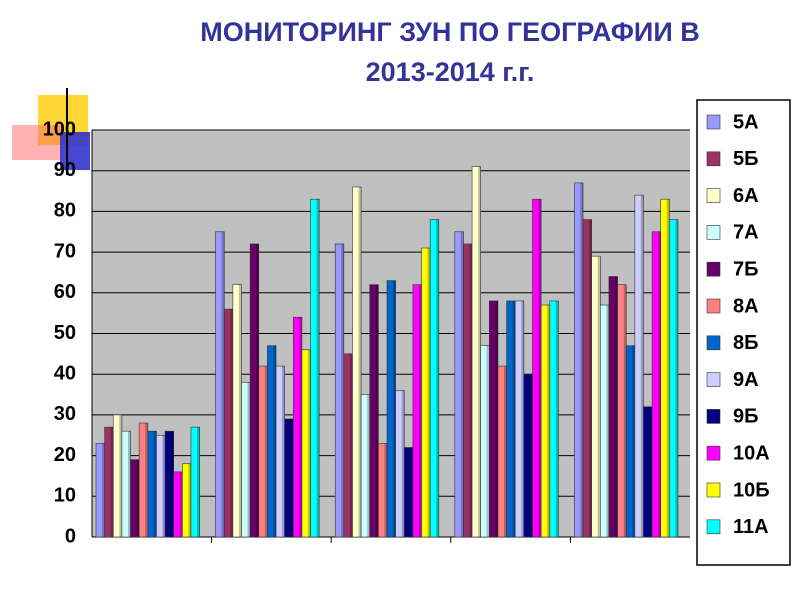 The height and width of the screenshot is (600, 800). I want to click on legend-label: 8А, so click(746, 306).